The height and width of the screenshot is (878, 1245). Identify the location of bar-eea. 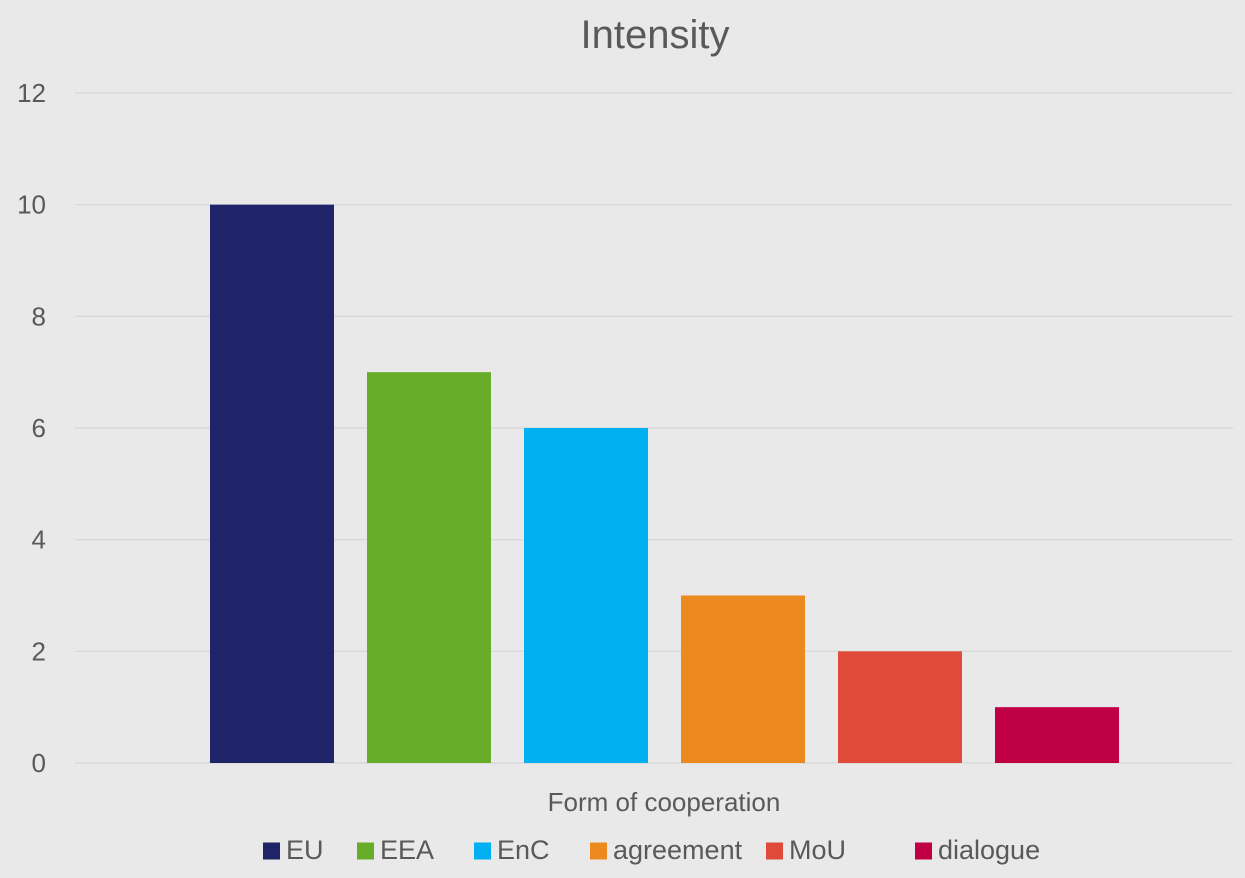
(429, 567).